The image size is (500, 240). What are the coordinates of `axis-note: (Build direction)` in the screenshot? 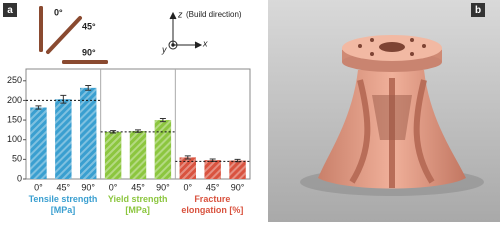 It's located at (214, 14).